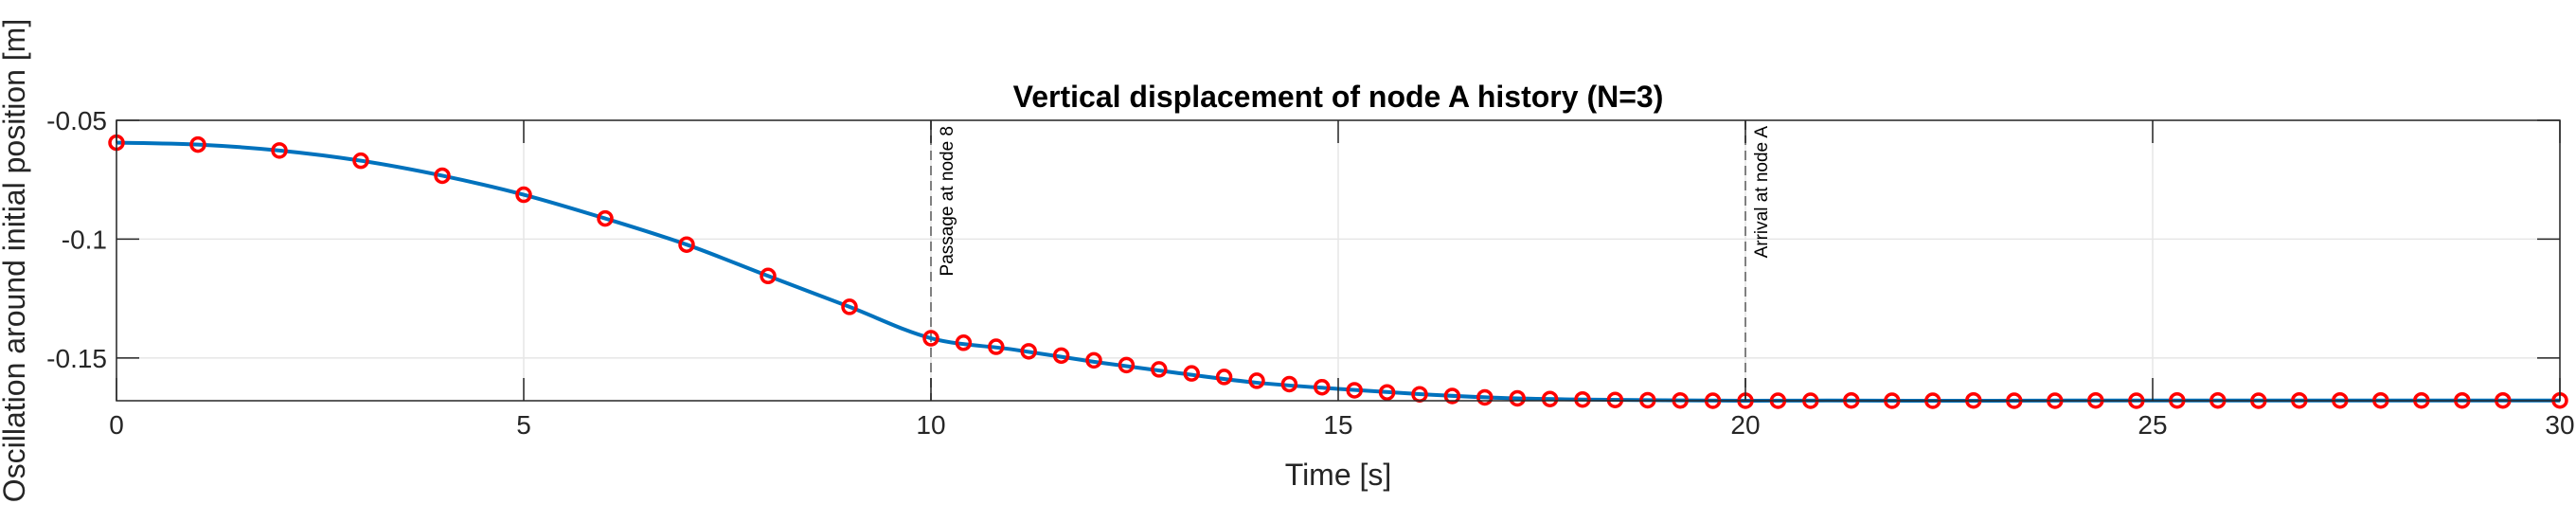 The image size is (2576, 522). What do you see at coordinates (76, 120) in the screenshot?
I see `y-tick-label: -0.05` at bounding box center [76, 120].